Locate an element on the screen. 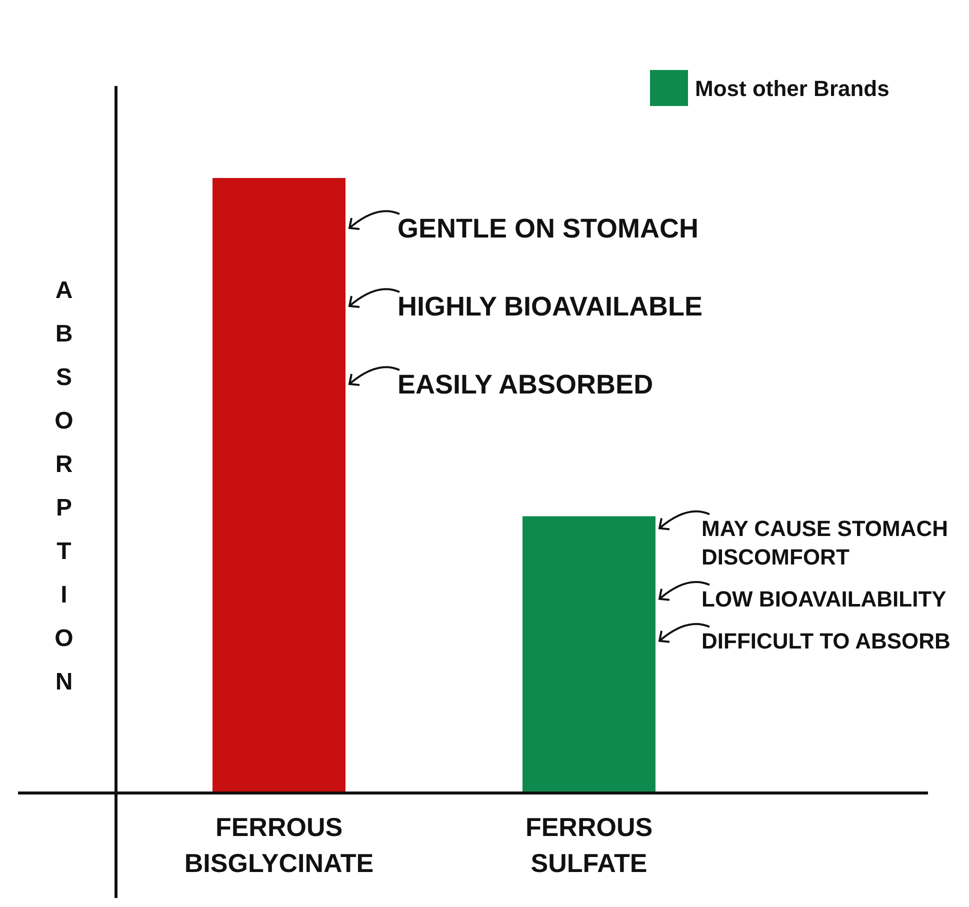 This screenshot has height=907, width=969. annotation: HIGHLY BIOAVAILABLE is located at coordinates (550, 306).